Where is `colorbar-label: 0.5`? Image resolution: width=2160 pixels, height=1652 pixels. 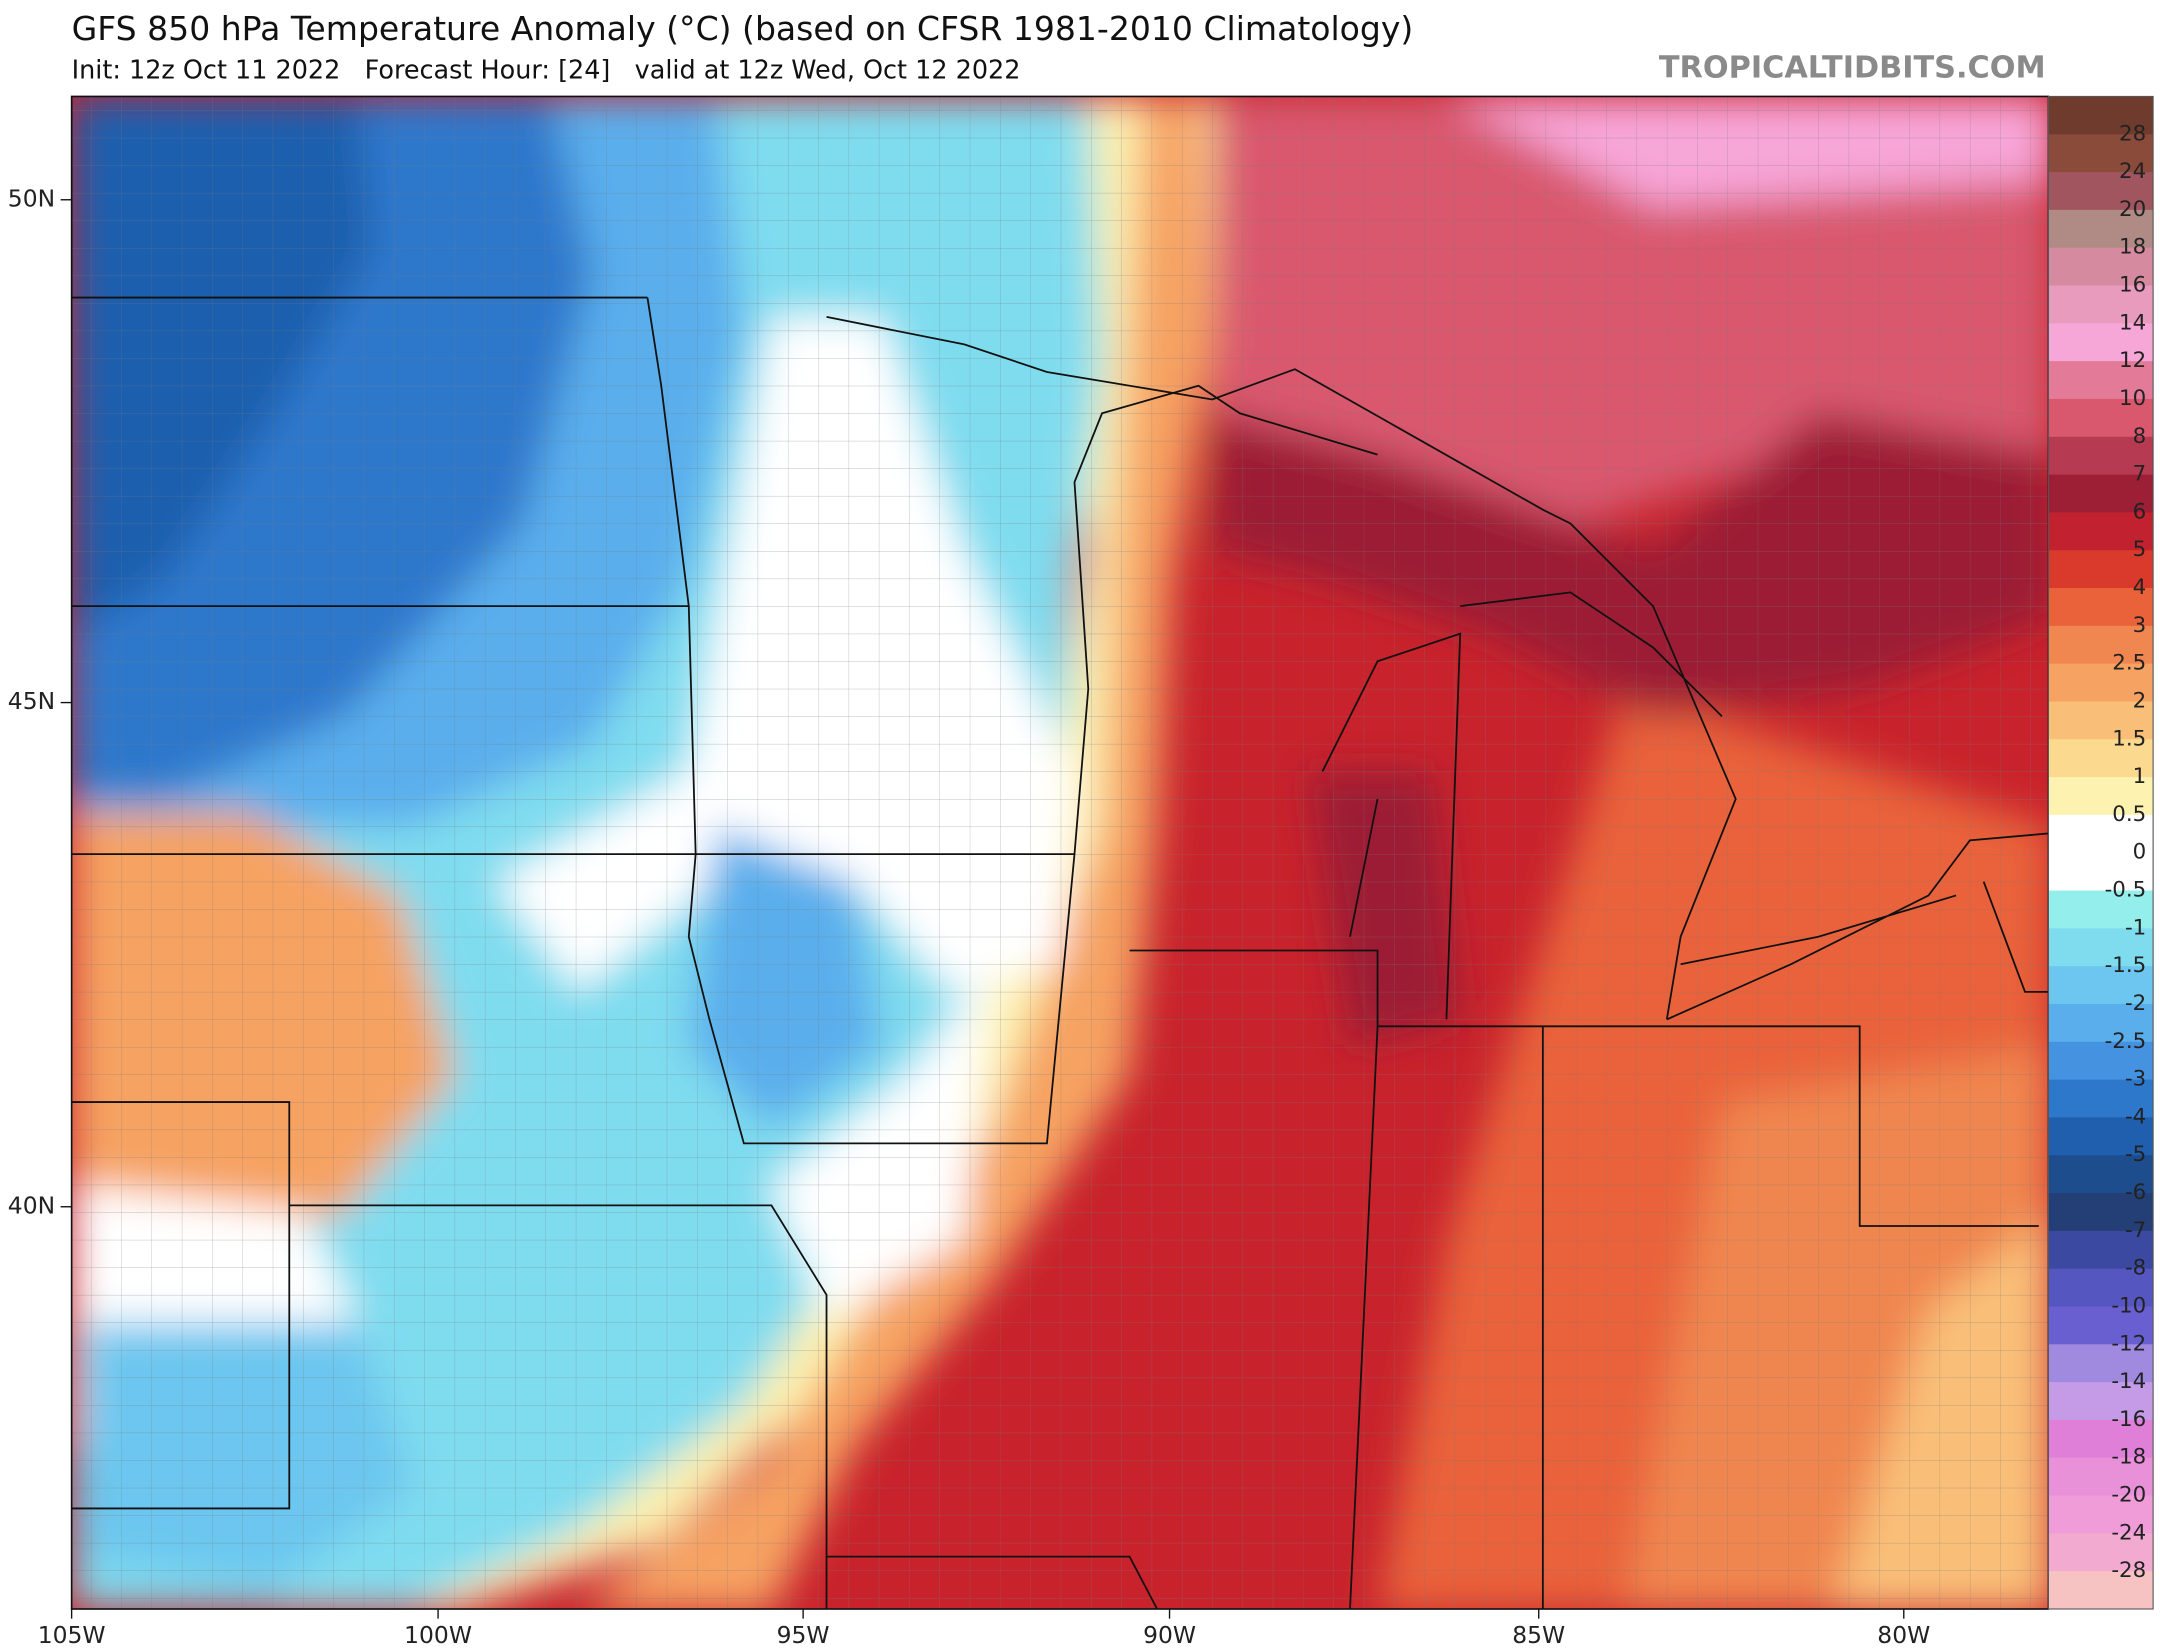
colorbar-label: 0.5 is located at coordinates (2129, 814).